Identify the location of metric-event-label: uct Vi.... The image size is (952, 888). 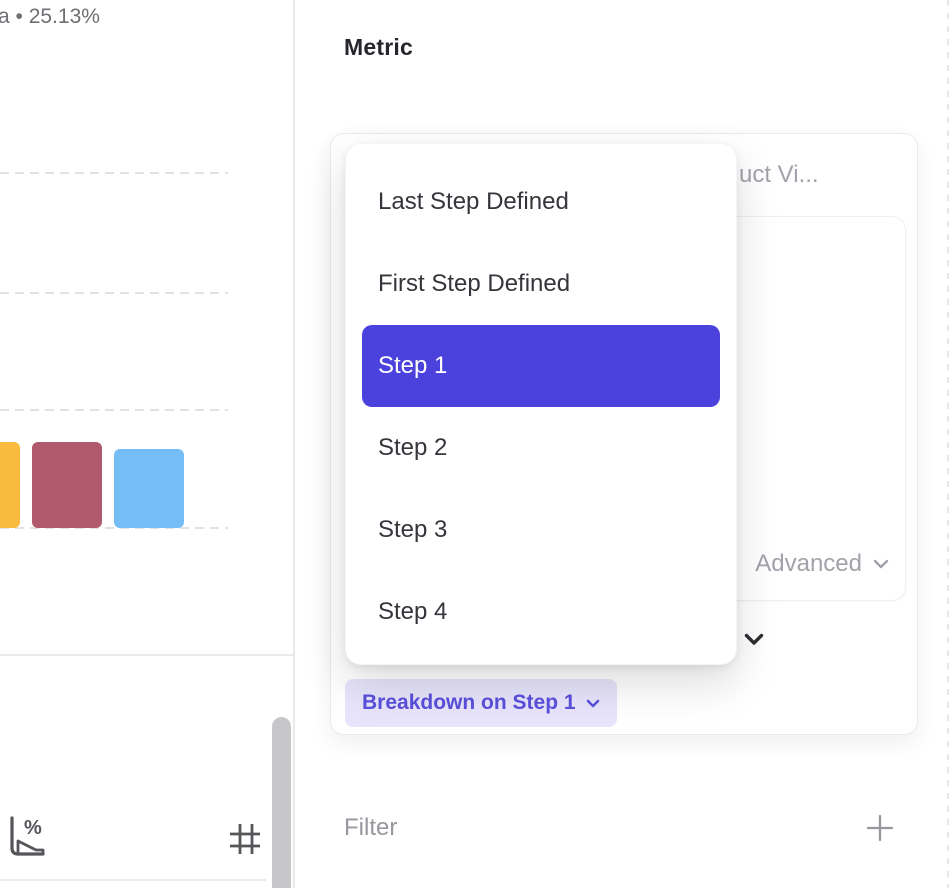
(779, 174).